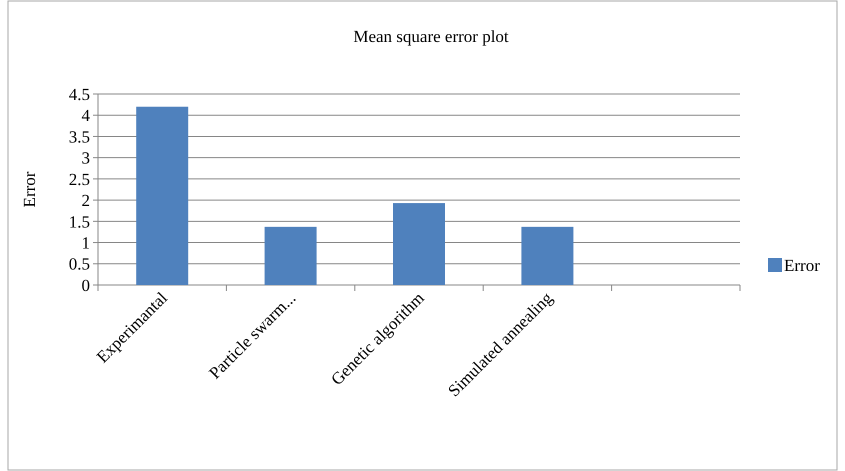  What do you see at coordinates (79, 94) in the screenshot?
I see `y-tick-label: 4.5` at bounding box center [79, 94].